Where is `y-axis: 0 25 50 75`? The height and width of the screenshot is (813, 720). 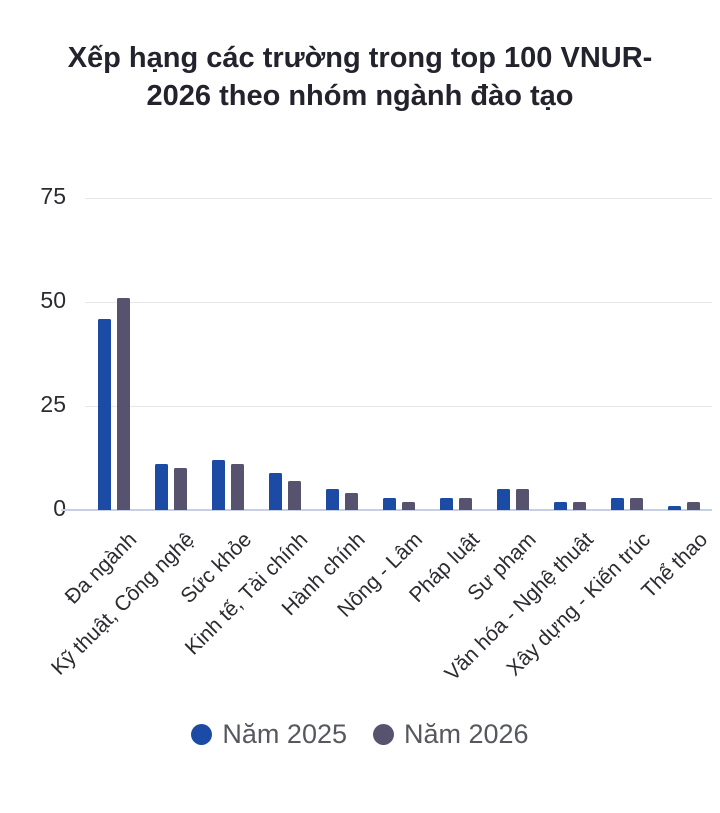 y-axis: 0 25 50 75 is located at coordinates (33, 352).